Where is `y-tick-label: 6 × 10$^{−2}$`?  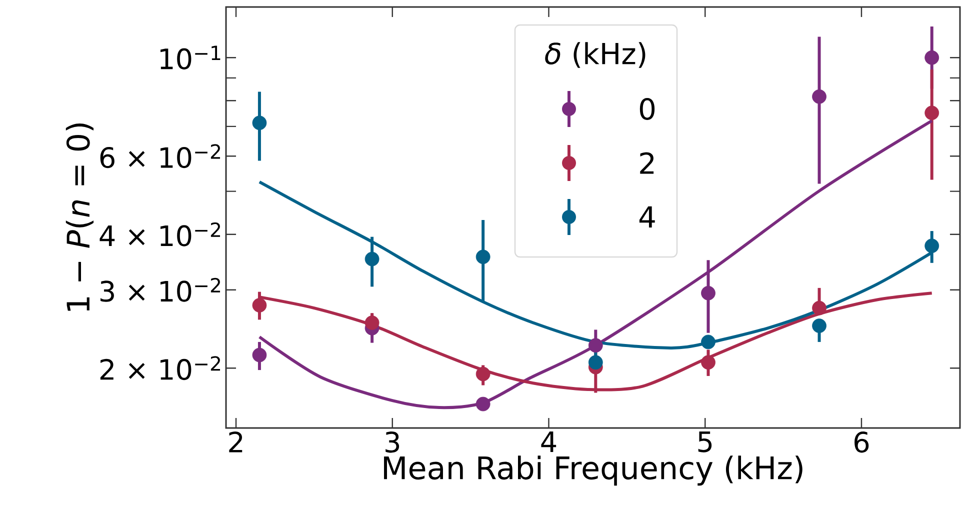
y-tick-label: 6 × 10$^{−2}$ is located at coordinates (160, 156).